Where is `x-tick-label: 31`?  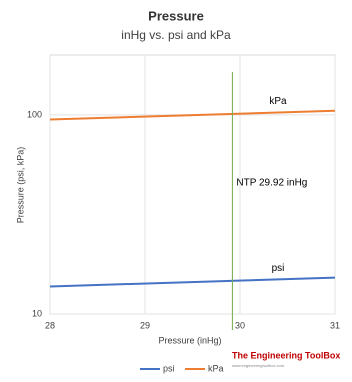
x-tick-label: 31 is located at coordinates (335, 325).